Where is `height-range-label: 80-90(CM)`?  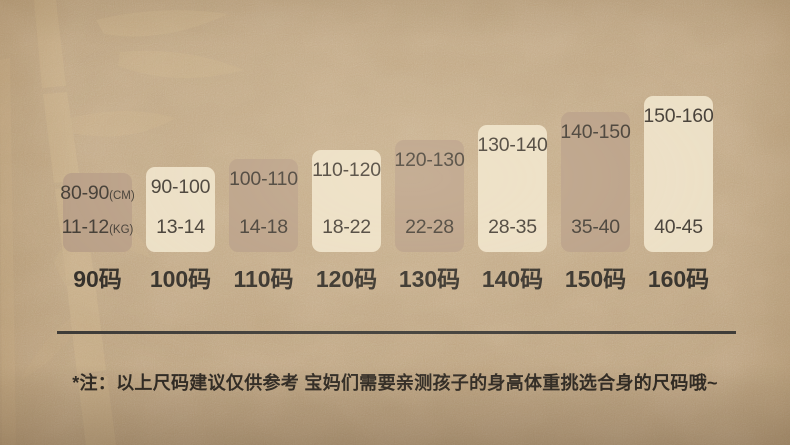 height-range-label: 80-90(CM) is located at coordinates (97, 193).